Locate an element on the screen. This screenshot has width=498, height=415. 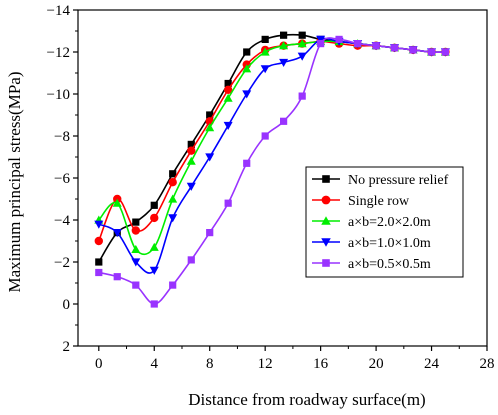
y-tick-label: 2 is located at coordinates (67, 347).